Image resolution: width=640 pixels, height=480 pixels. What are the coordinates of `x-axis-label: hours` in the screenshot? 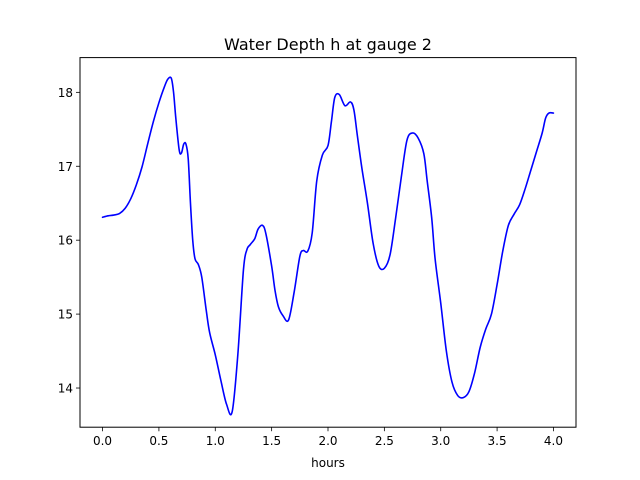 It's located at (328, 463).